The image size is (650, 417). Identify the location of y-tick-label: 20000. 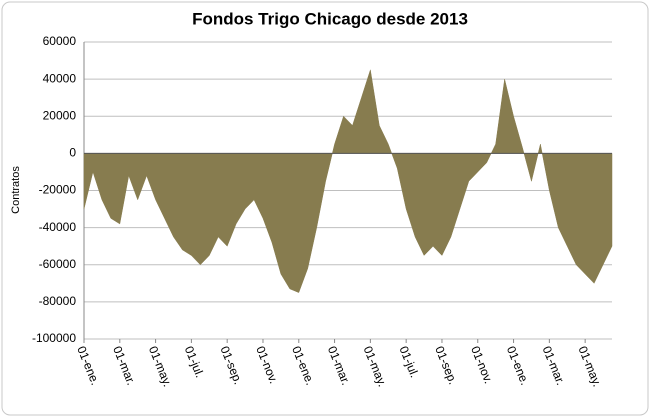
(60, 115).